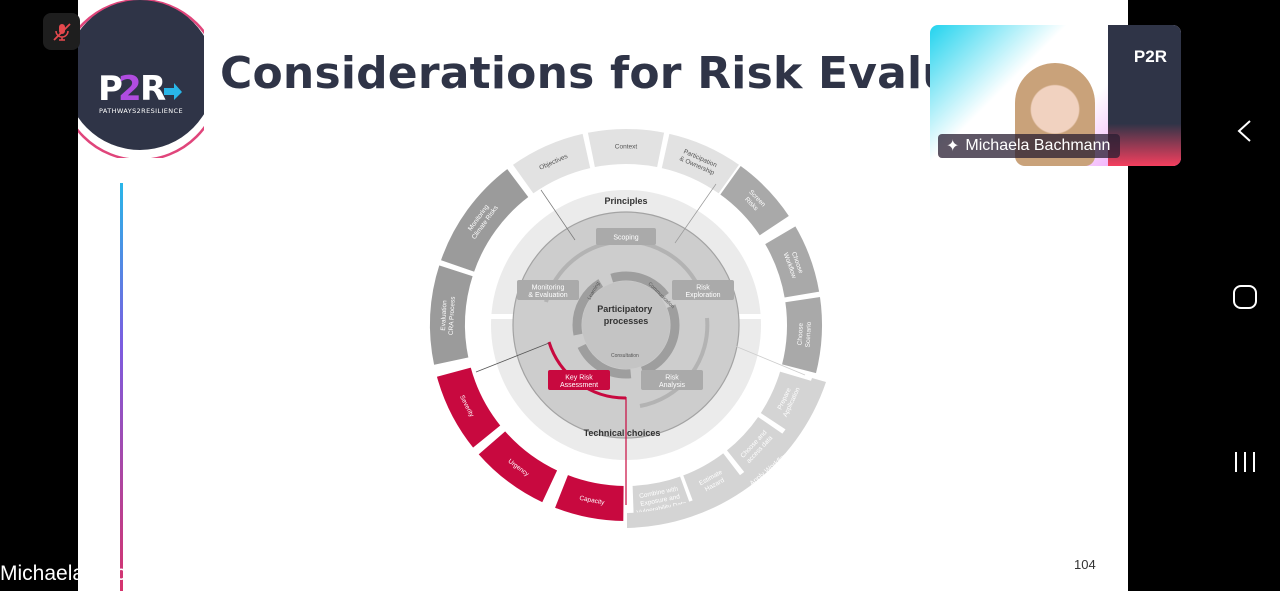 The image size is (1280, 591). I want to click on outer-segment-label: Context, so click(626, 147).